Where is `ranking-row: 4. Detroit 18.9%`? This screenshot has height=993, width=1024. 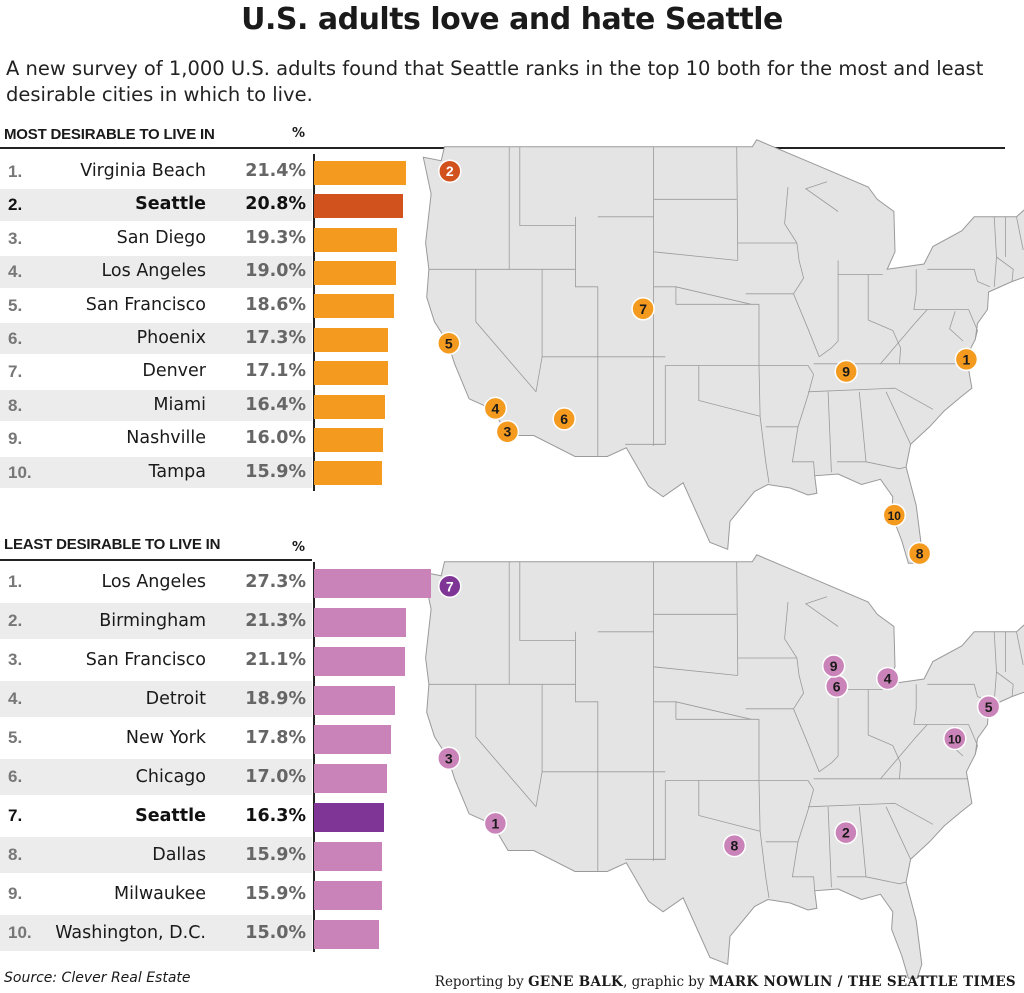 ranking-row: 4. Detroit 18.9% is located at coordinates (156, 699).